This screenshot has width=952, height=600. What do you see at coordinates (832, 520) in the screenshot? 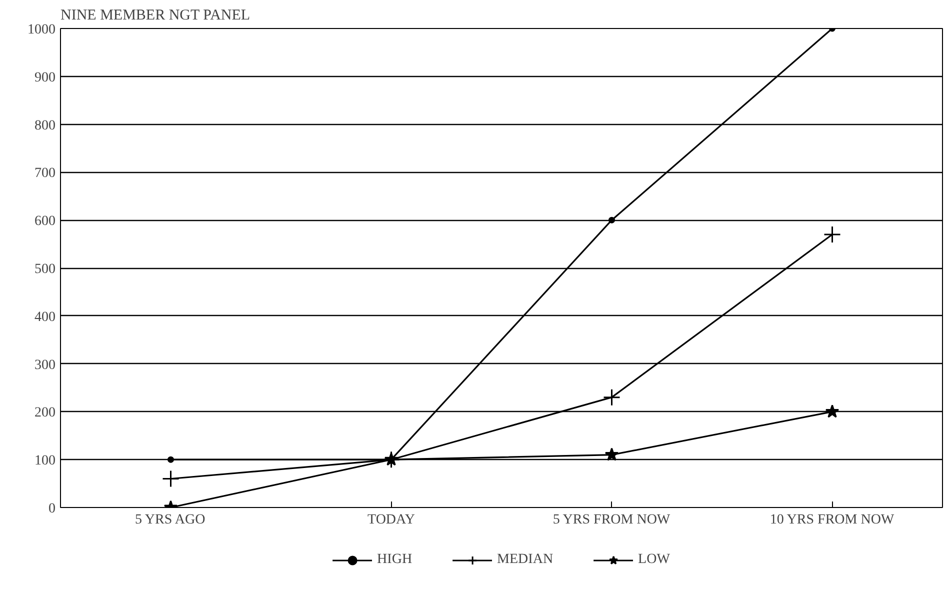
I see `x-tick-label: 10 YRS FROM NOW` at bounding box center [832, 520].